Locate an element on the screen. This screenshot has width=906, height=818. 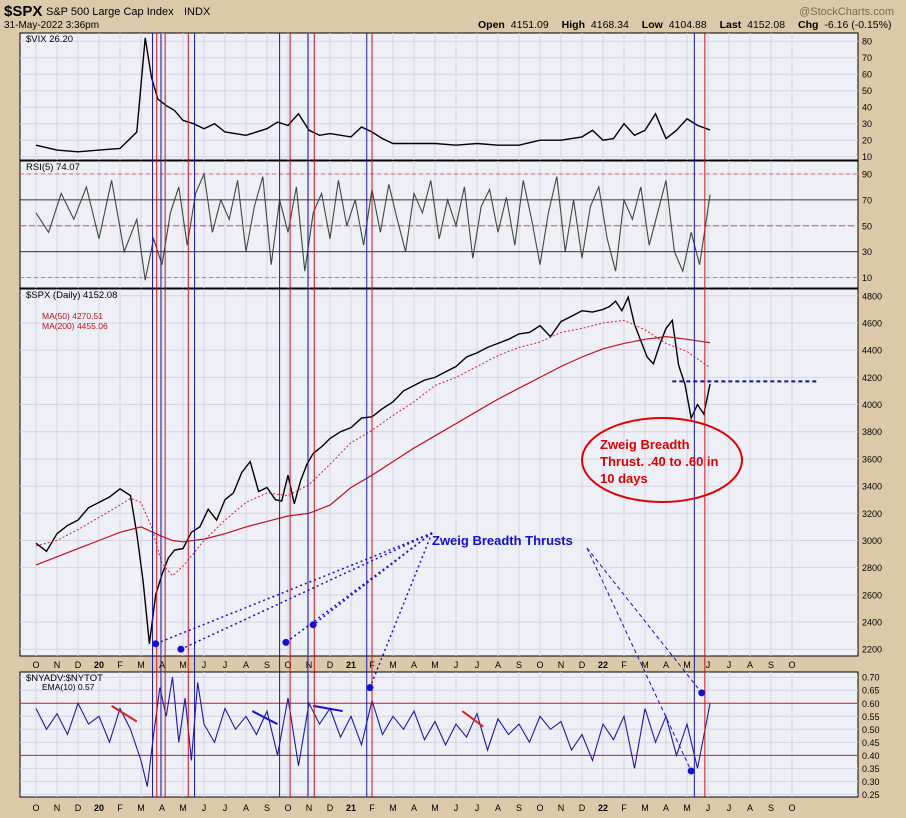
header-name: S&P 500 Large Cap Index is located at coordinates (110, 12).